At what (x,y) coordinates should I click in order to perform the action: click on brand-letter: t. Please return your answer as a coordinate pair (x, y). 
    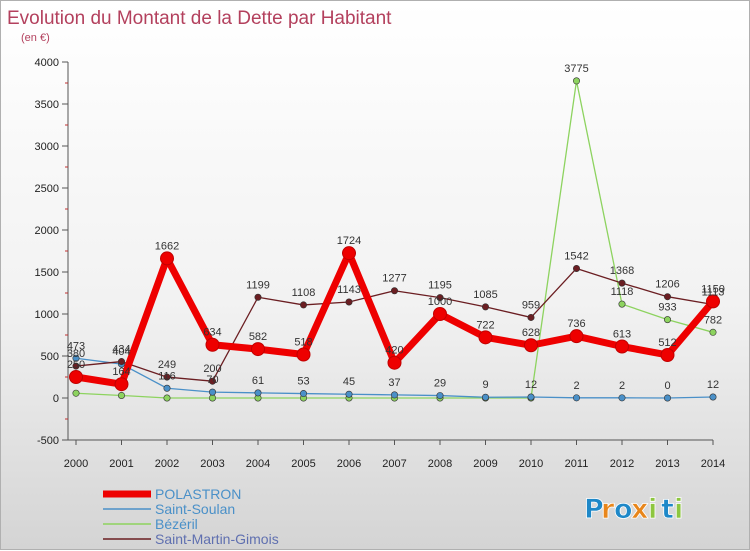
    Looking at the image, I should click on (667, 509).